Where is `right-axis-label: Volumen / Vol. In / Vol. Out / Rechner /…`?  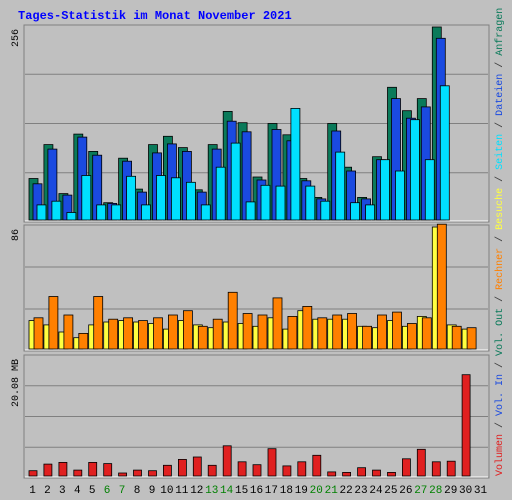
right-axis-label: Volumen / Vol. In / Vol. Out / Rechner /… is located at coordinates (500, 242).